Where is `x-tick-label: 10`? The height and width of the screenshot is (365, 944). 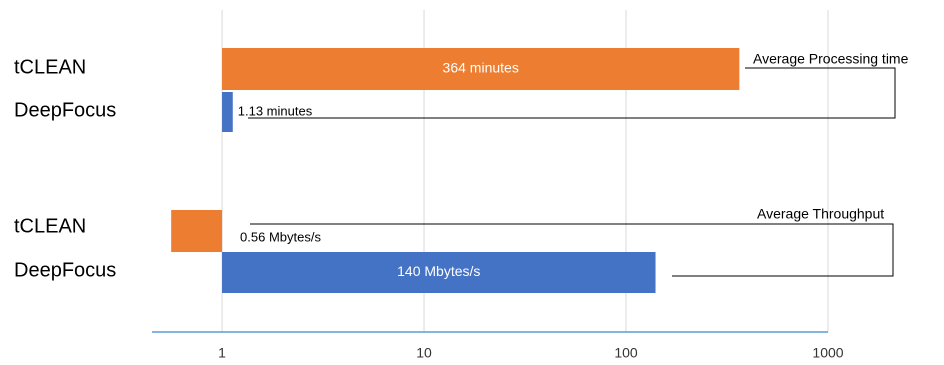
x-tick-label: 10 is located at coordinates (424, 353).